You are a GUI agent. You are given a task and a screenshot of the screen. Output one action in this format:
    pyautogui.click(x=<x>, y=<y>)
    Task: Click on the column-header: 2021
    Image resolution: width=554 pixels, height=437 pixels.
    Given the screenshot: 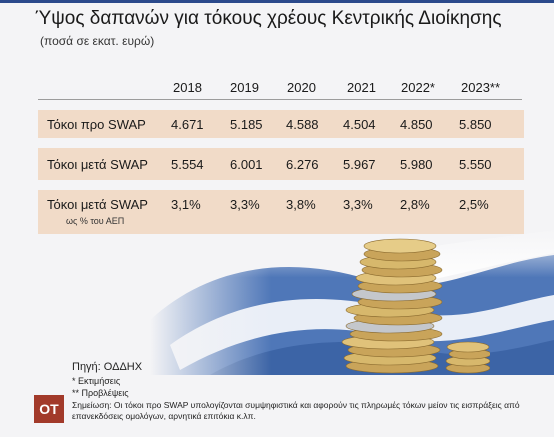 What is the action you would take?
    pyautogui.click(x=361, y=87)
    